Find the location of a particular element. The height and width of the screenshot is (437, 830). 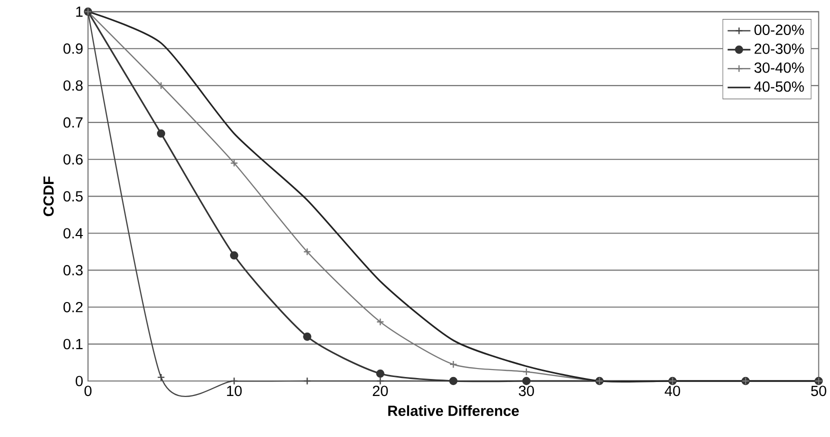

y-tick-label: 0.1 is located at coordinates (73, 344).